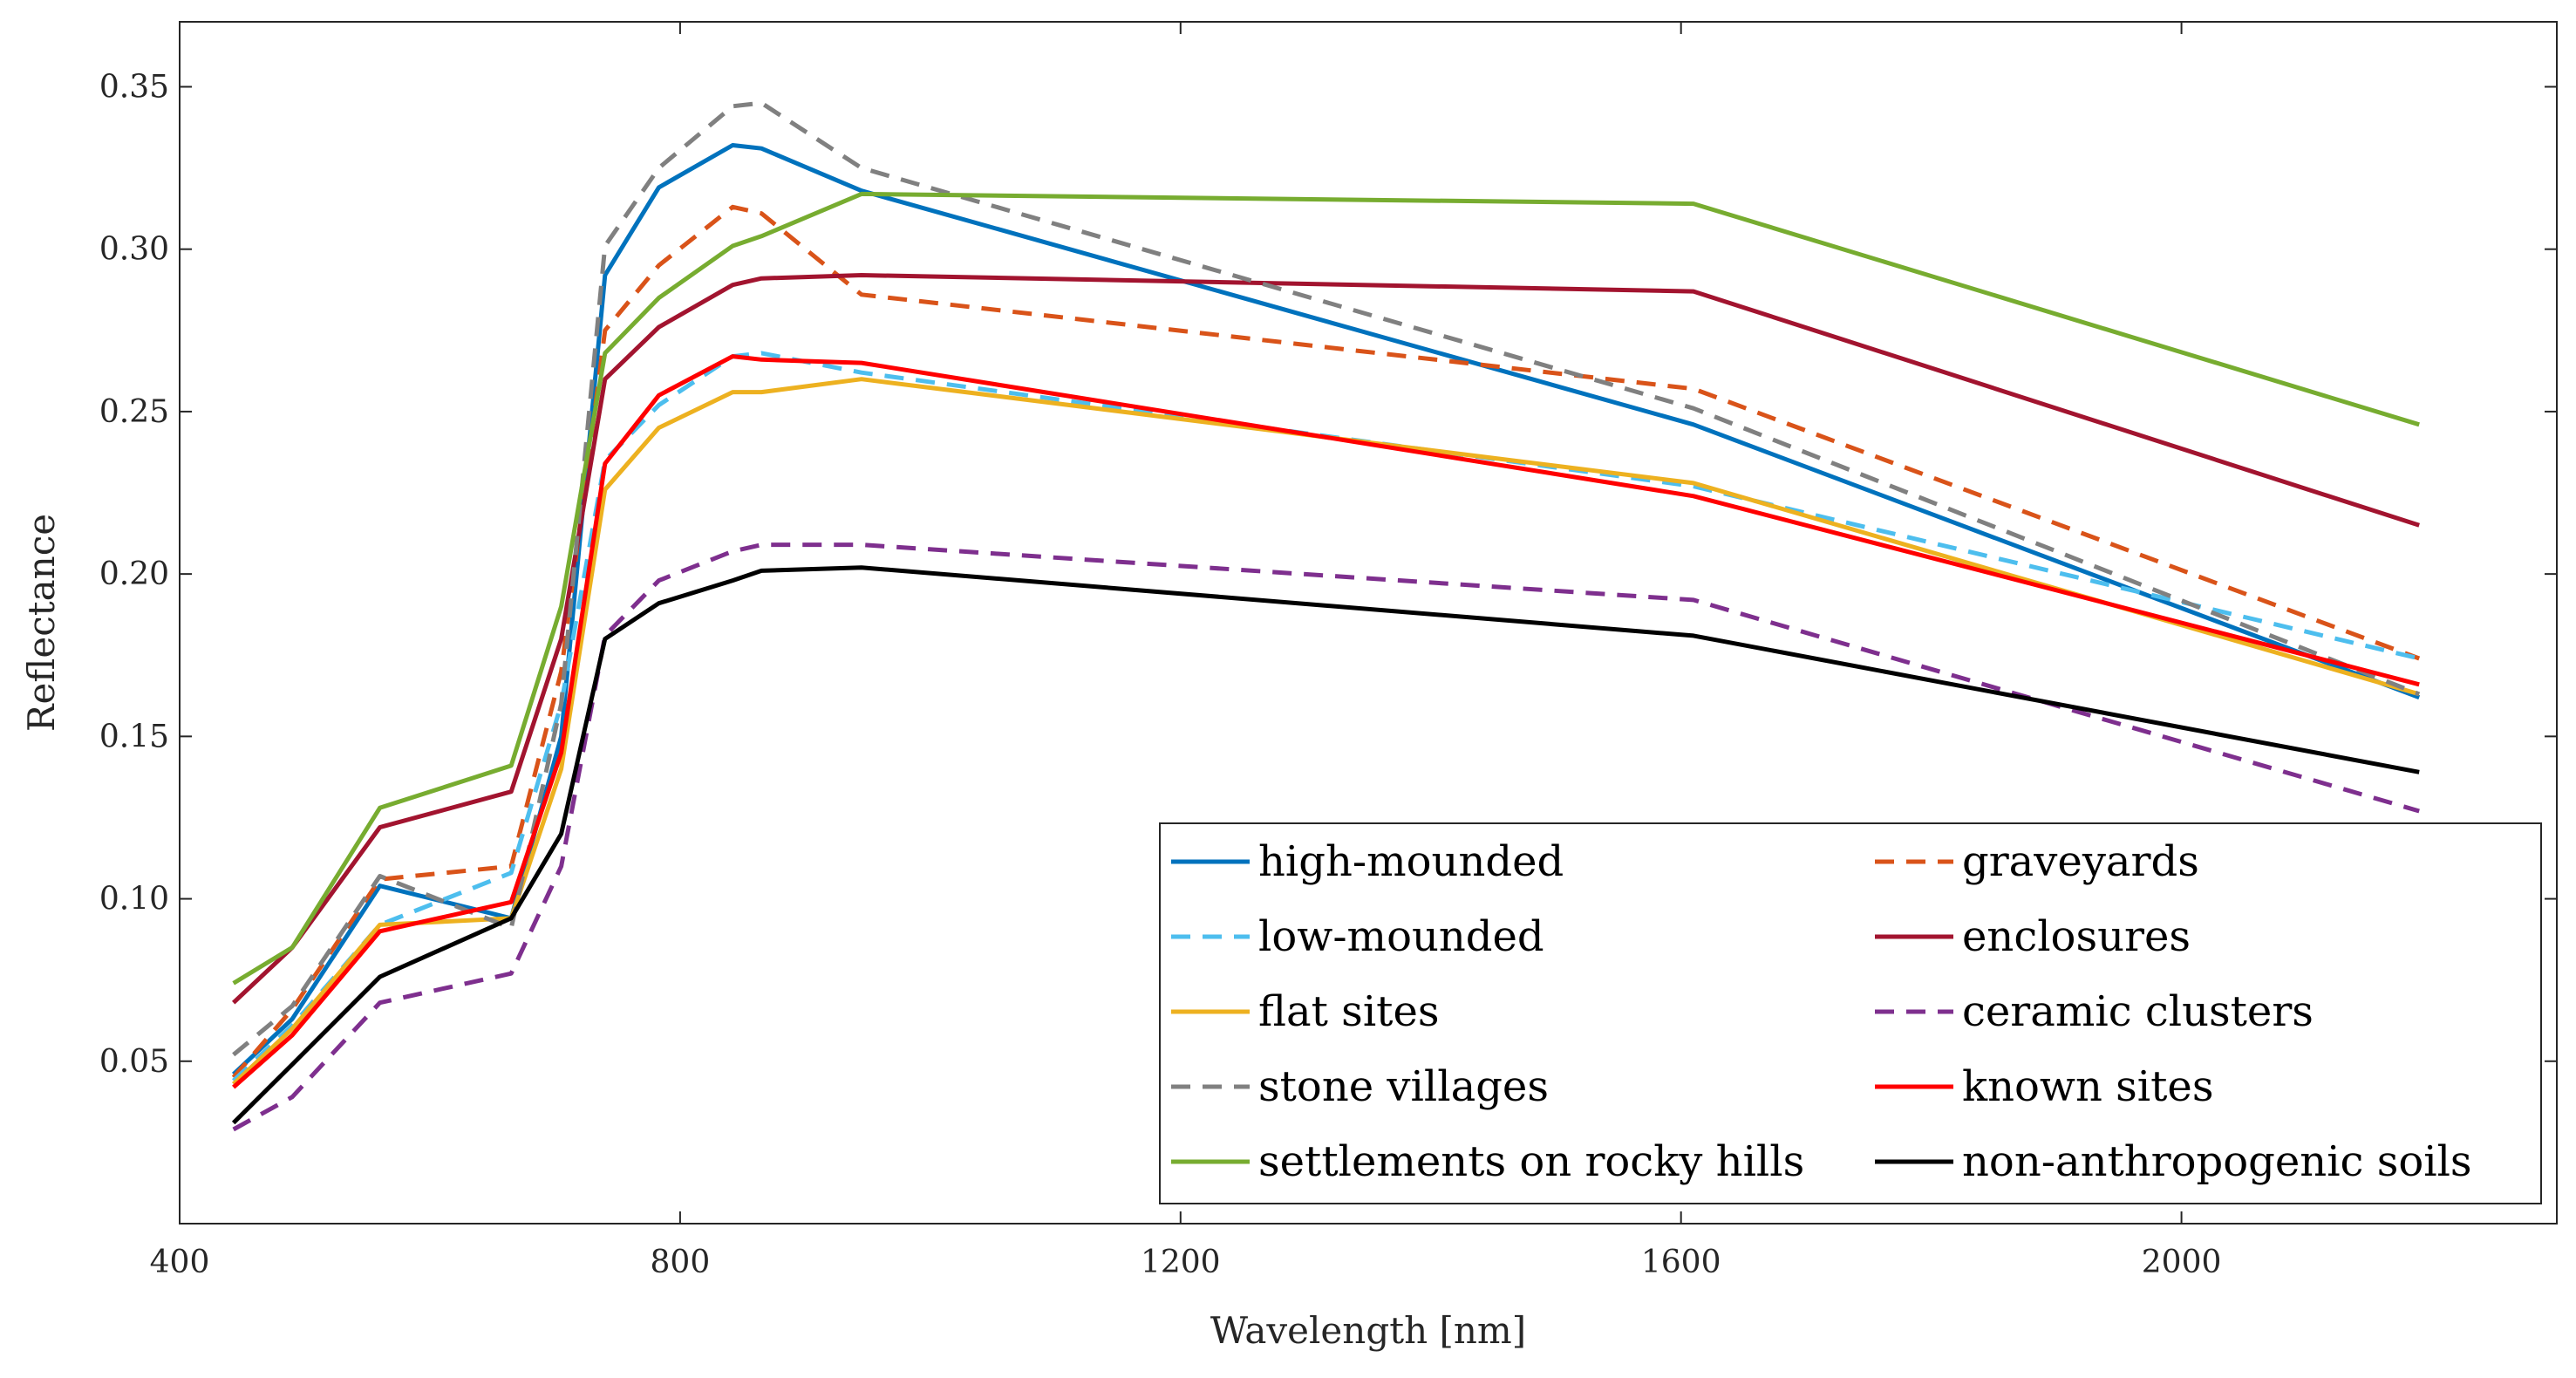  Describe the element at coordinates (2138, 1012) in the screenshot. I see `legend-label-ceramic-clusters: ceramic clusters` at that location.